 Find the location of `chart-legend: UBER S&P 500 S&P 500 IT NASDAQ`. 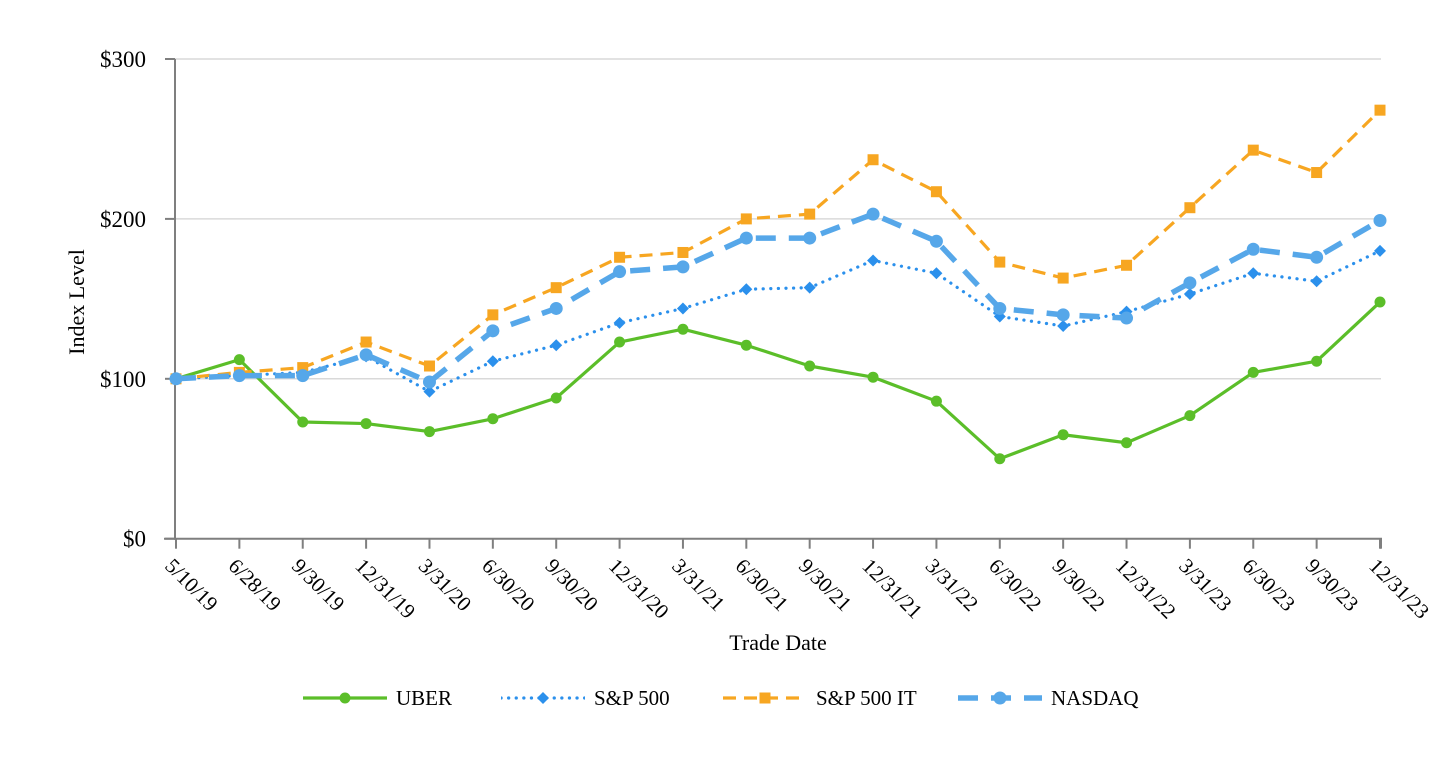

chart-legend: UBER S&P 500 S&P 500 IT NASDAQ is located at coordinates (720, 700).